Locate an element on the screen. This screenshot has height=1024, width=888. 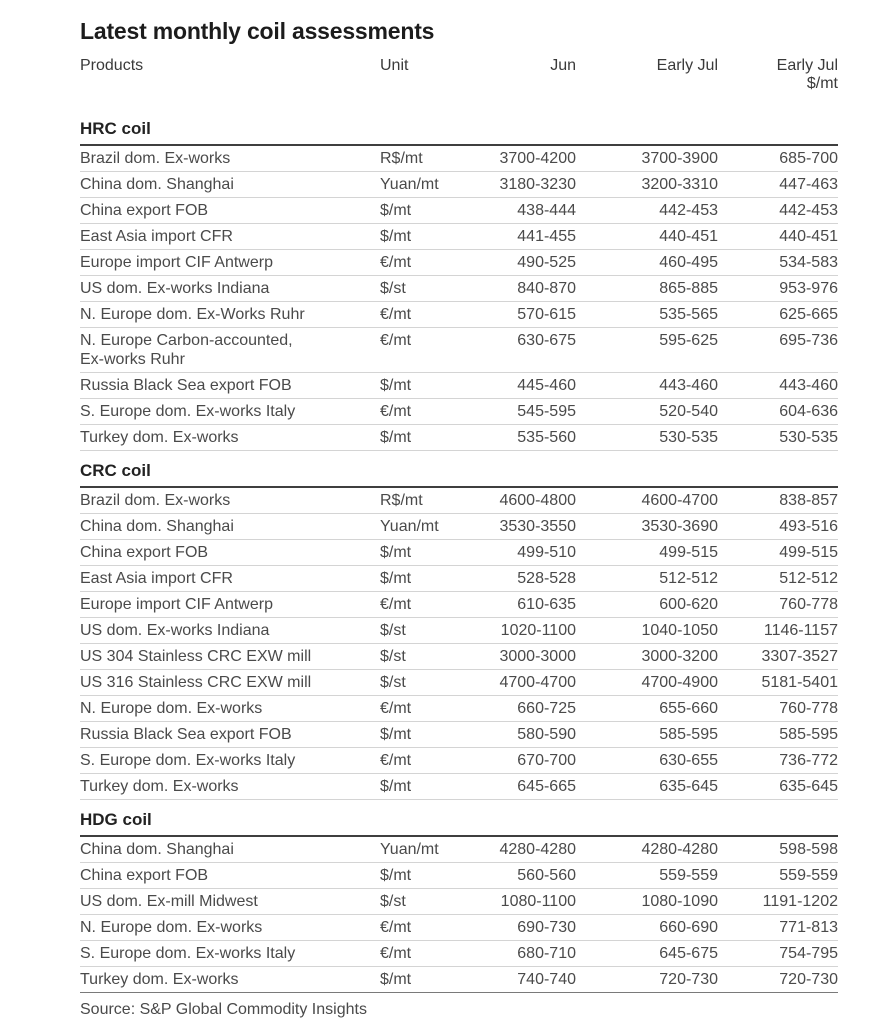
jun-cell: 560-560 is located at coordinates (546, 875).